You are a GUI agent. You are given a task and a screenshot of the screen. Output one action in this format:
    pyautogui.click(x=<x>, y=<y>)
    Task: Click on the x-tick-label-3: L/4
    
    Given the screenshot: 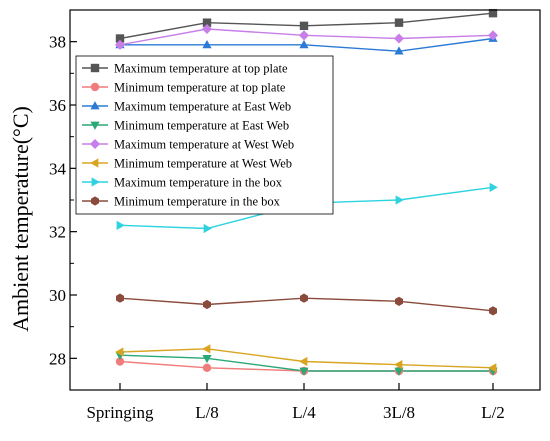 What is the action you would take?
    pyautogui.click(x=304, y=412)
    